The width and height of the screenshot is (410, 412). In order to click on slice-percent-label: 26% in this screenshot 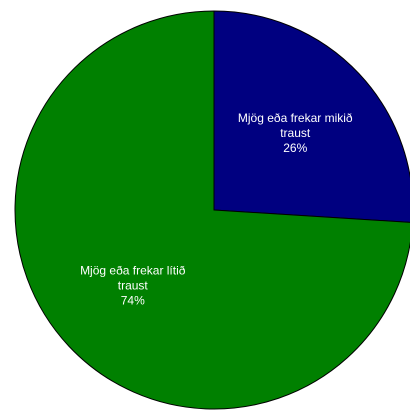, I will do `click(295, 148)`.